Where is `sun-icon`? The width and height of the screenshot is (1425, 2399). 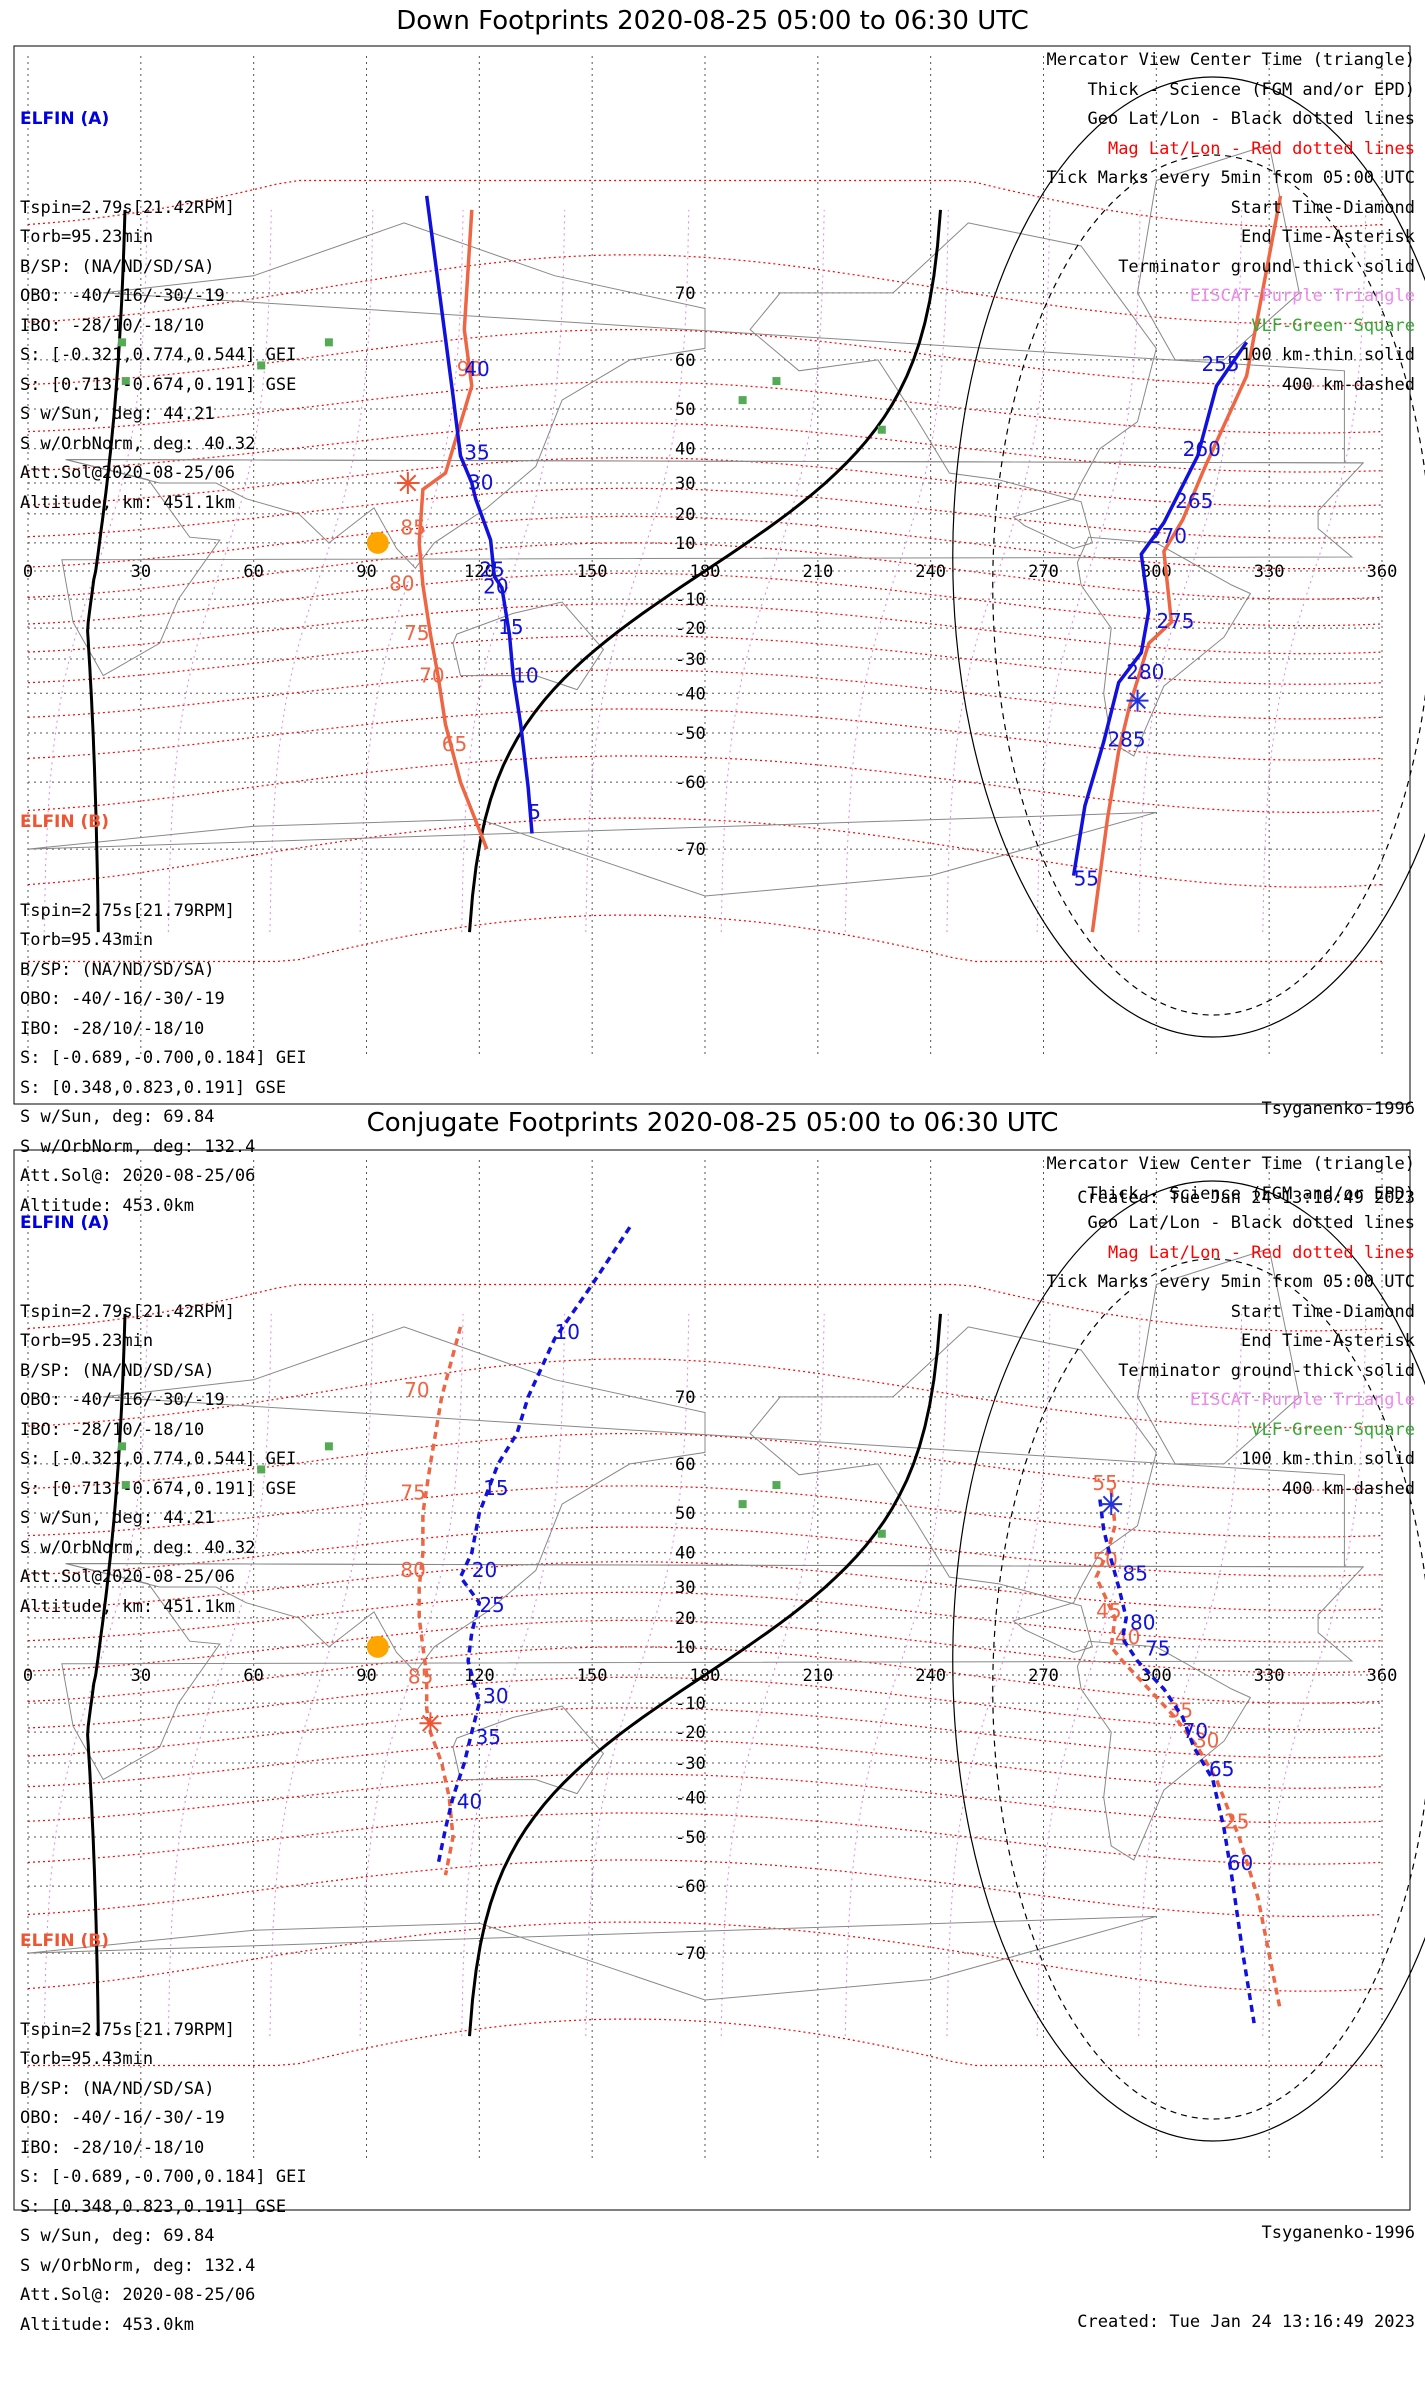 sun-icon is located at coordinates (377, 1646).